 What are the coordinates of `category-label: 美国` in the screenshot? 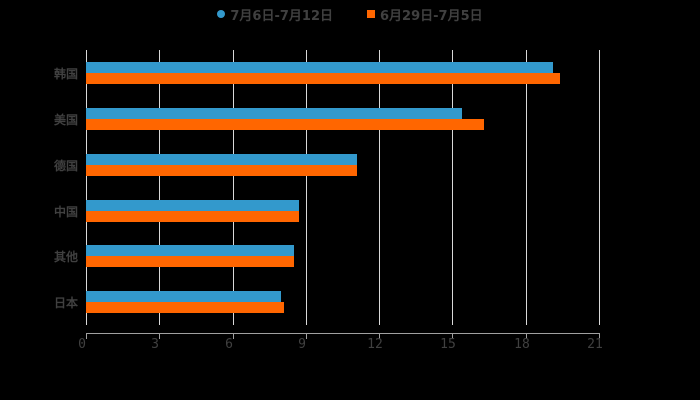 It's located at (65, 119).